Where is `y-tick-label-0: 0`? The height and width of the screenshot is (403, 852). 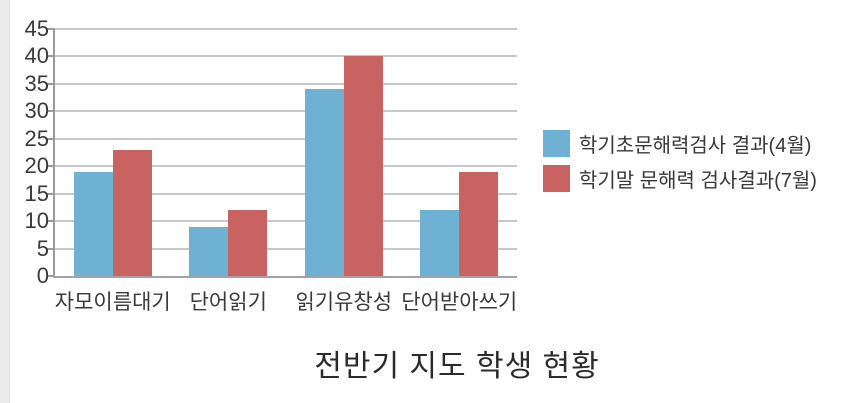 y-tick-label-0: 0 is located at coordinates (42, 275).